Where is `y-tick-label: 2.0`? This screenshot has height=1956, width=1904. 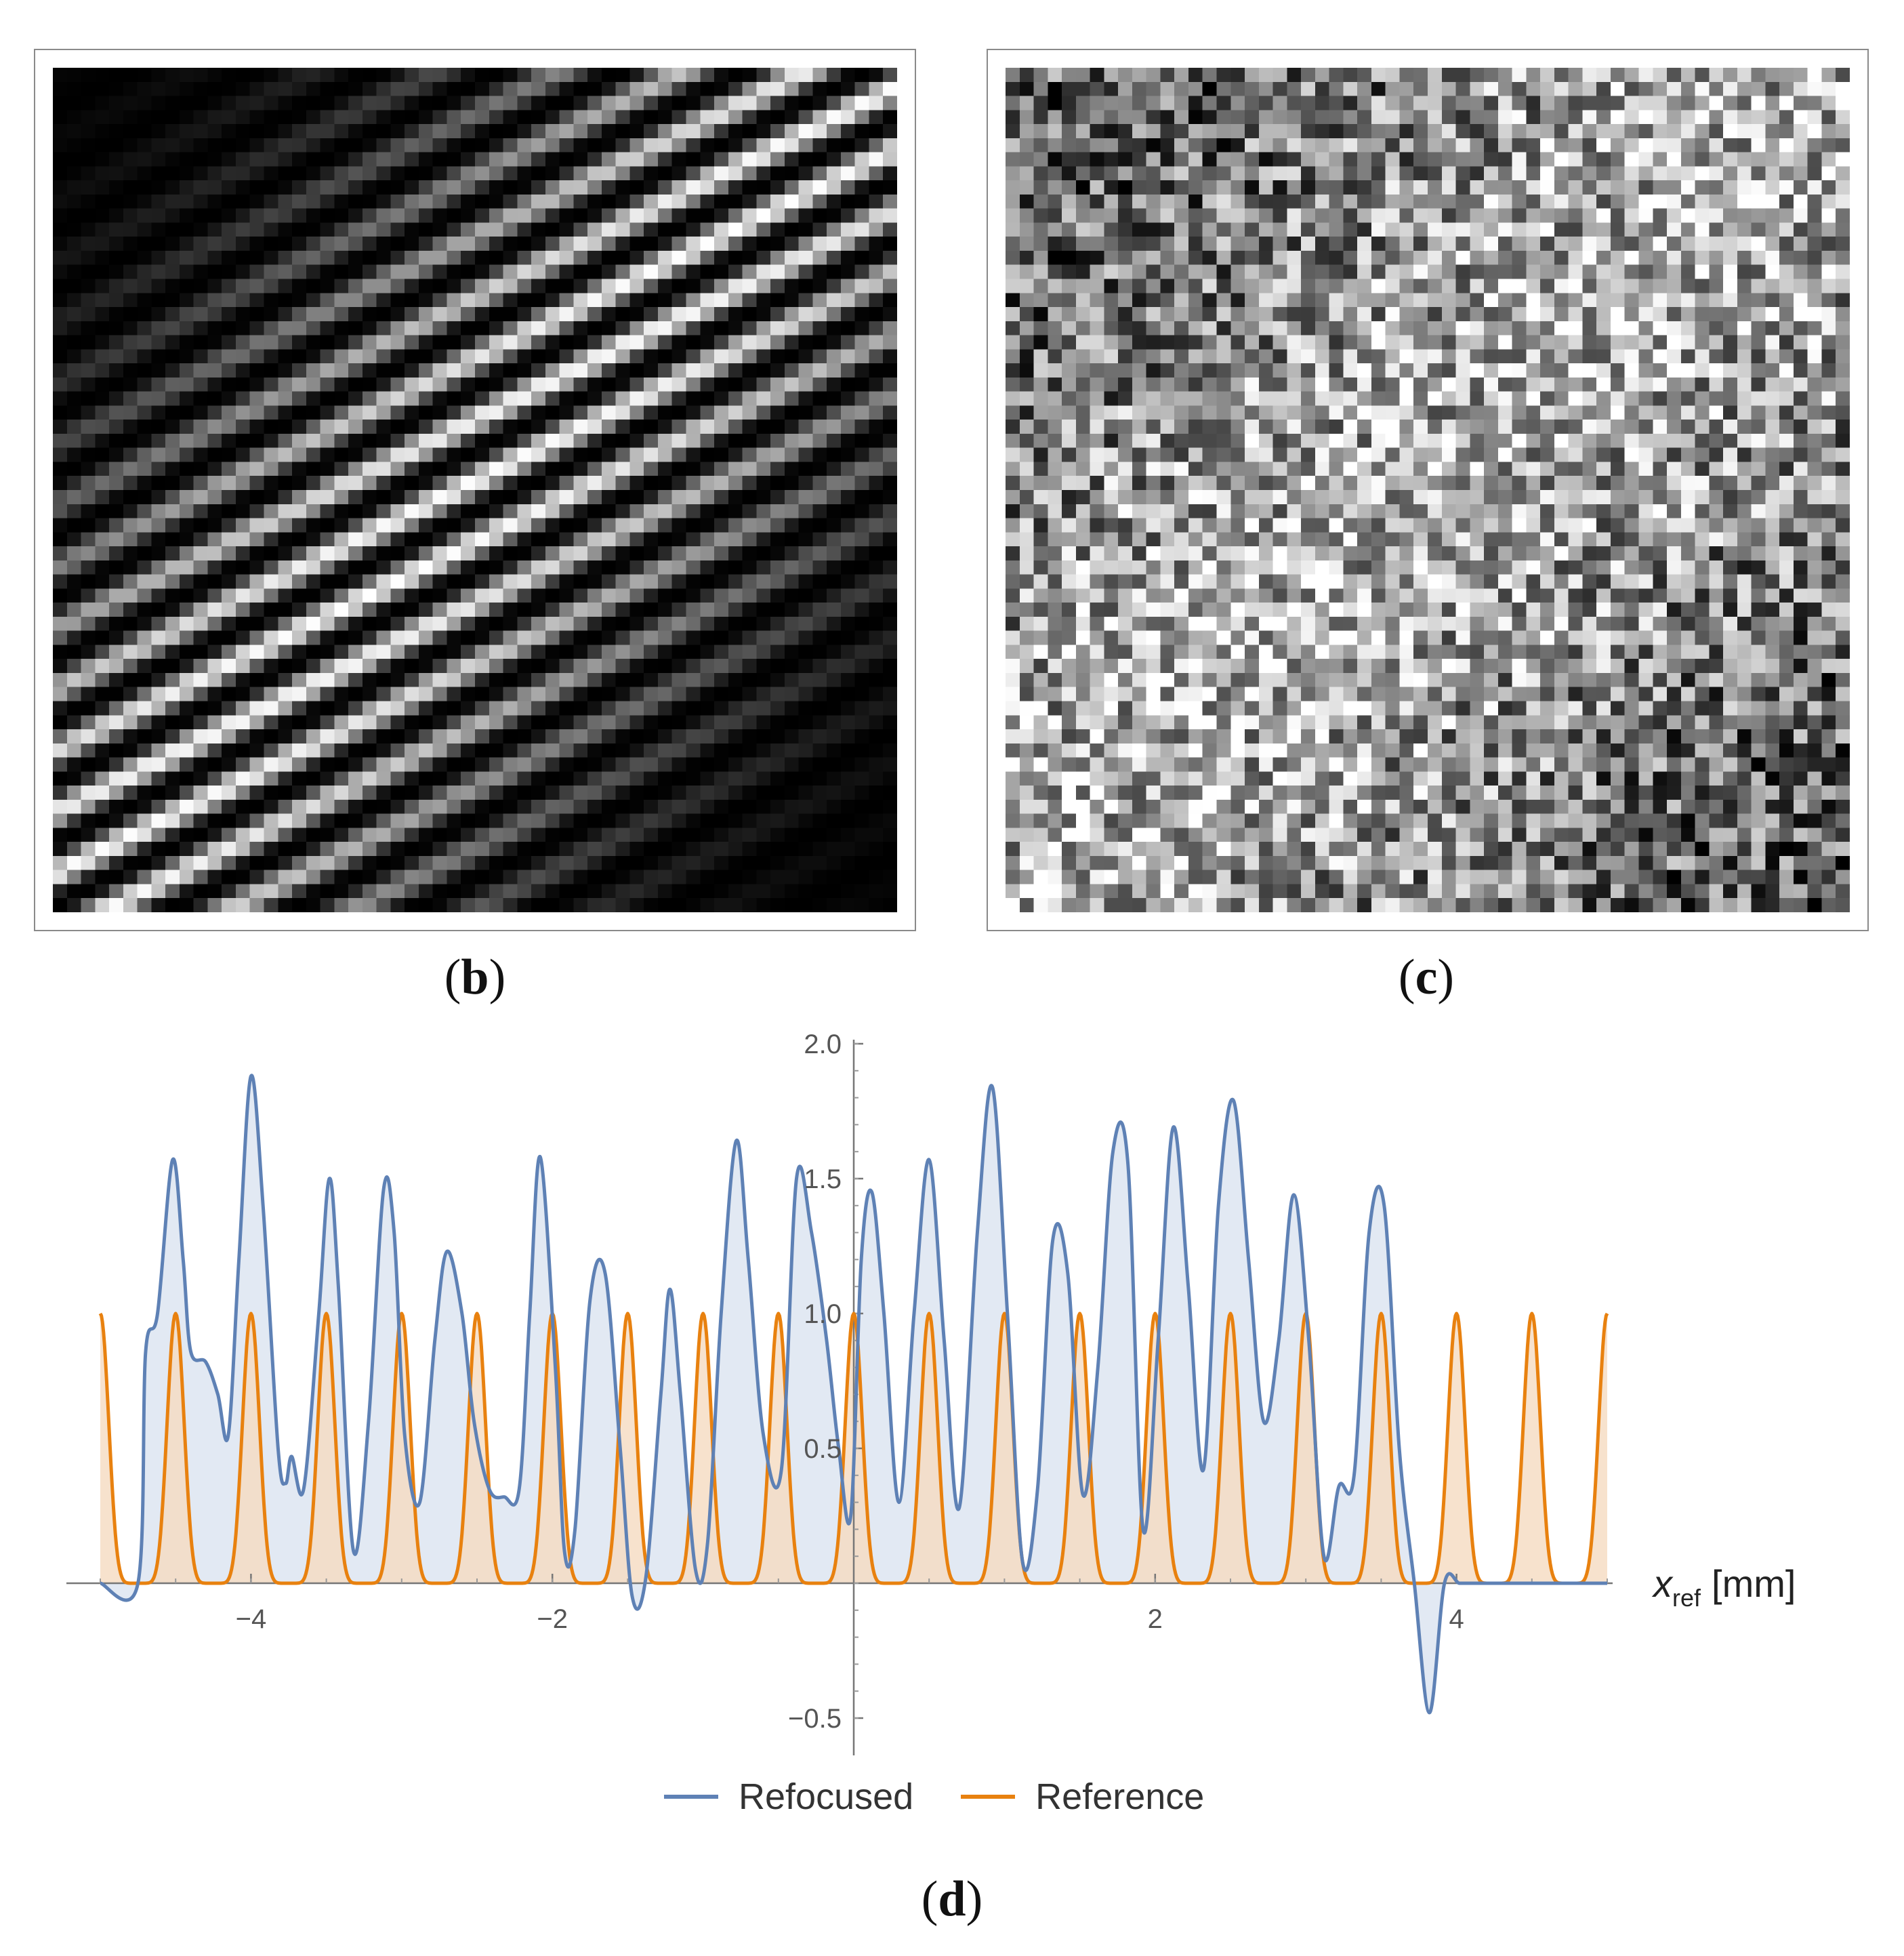 y-tick-label: 2.0 is located at coordinates (823, 1044).